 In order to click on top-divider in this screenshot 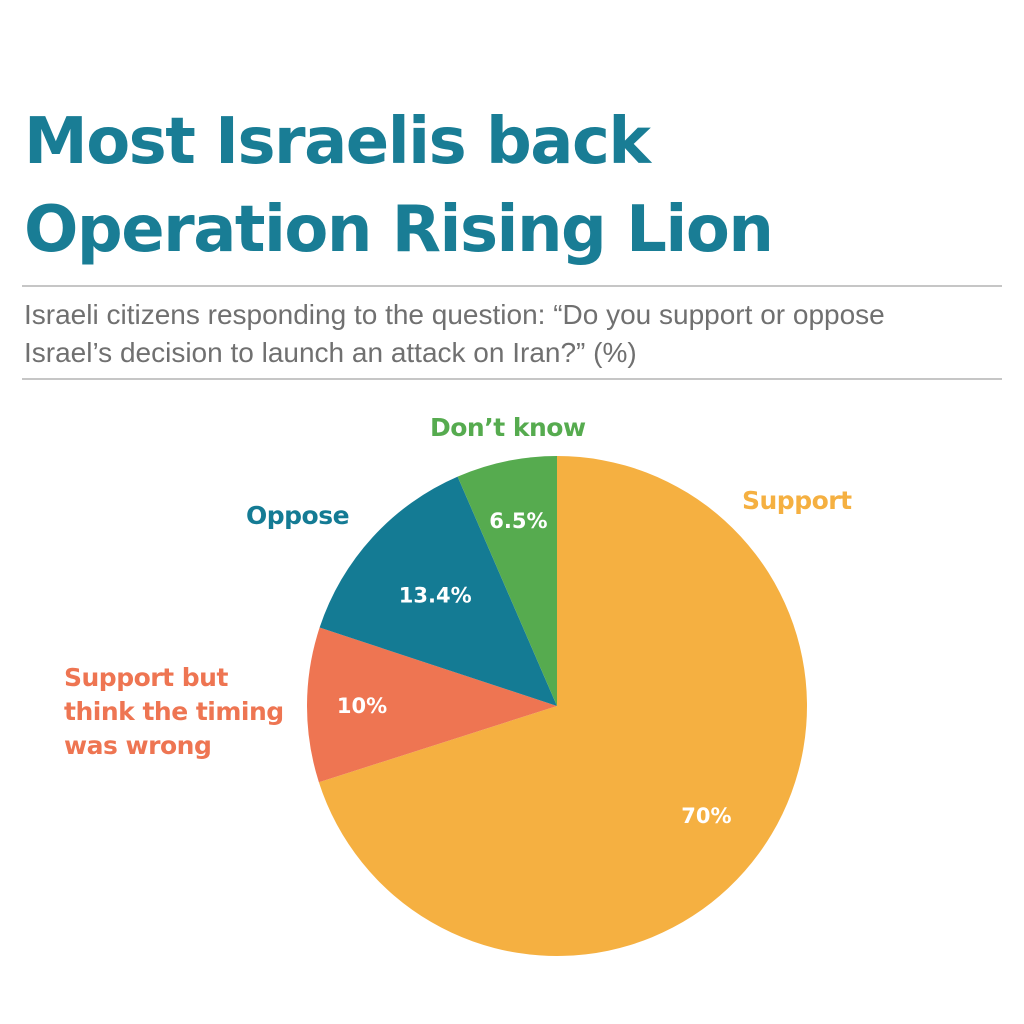, I will do `click(512, 286)`.